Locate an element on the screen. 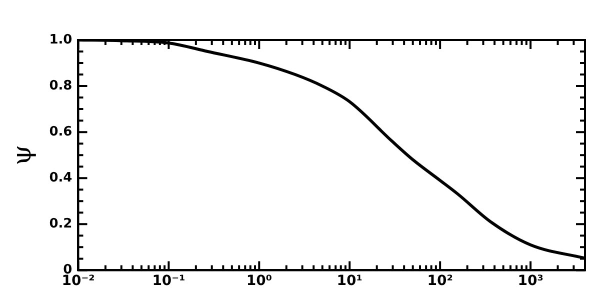  y-tick-label: 0.4 is located at coordinates (60, 178).